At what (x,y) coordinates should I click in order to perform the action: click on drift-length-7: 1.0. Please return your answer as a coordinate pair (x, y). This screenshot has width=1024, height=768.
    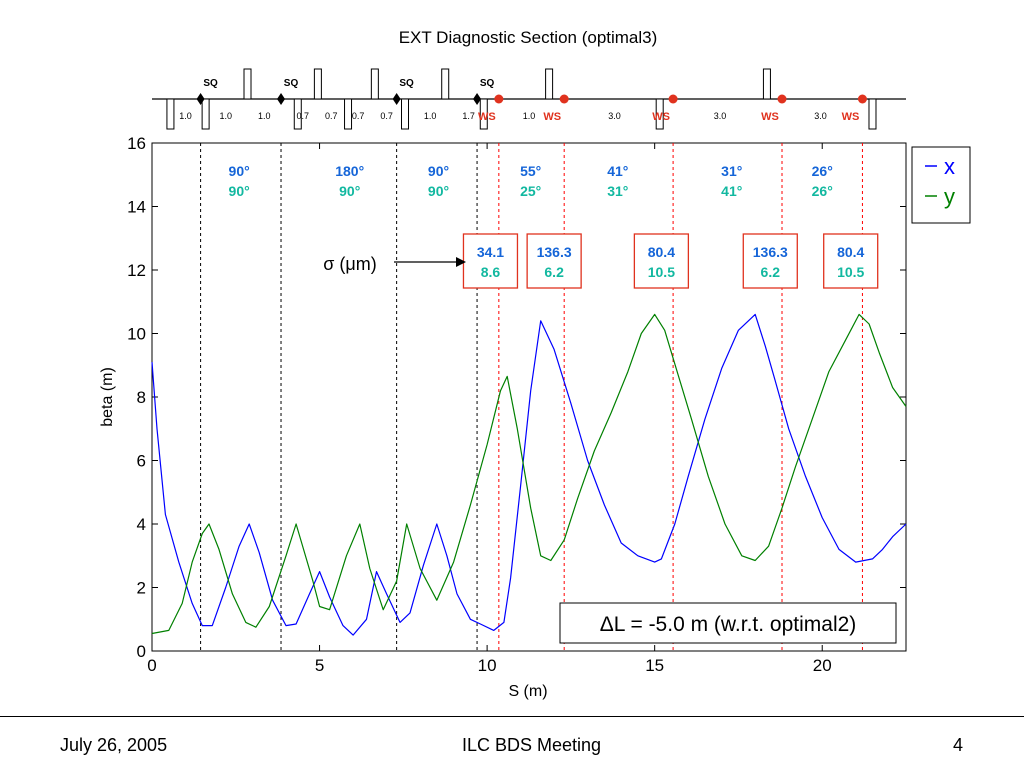
    Looking at the image, I should click on (430, 116).